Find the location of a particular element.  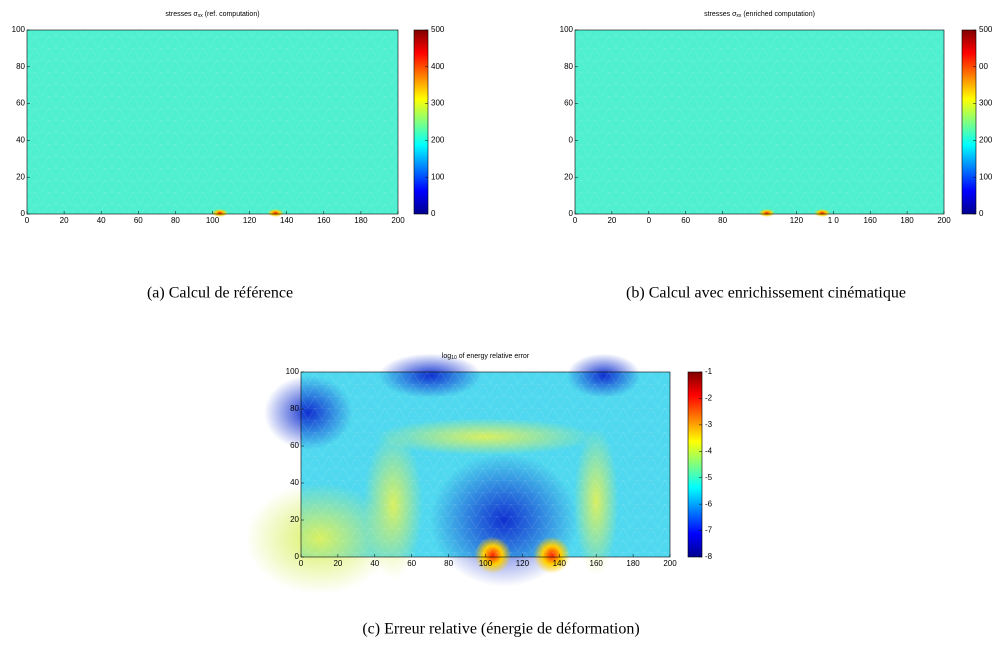

plot-title: log10 of energy relative error is located at coordinates (486, 357).